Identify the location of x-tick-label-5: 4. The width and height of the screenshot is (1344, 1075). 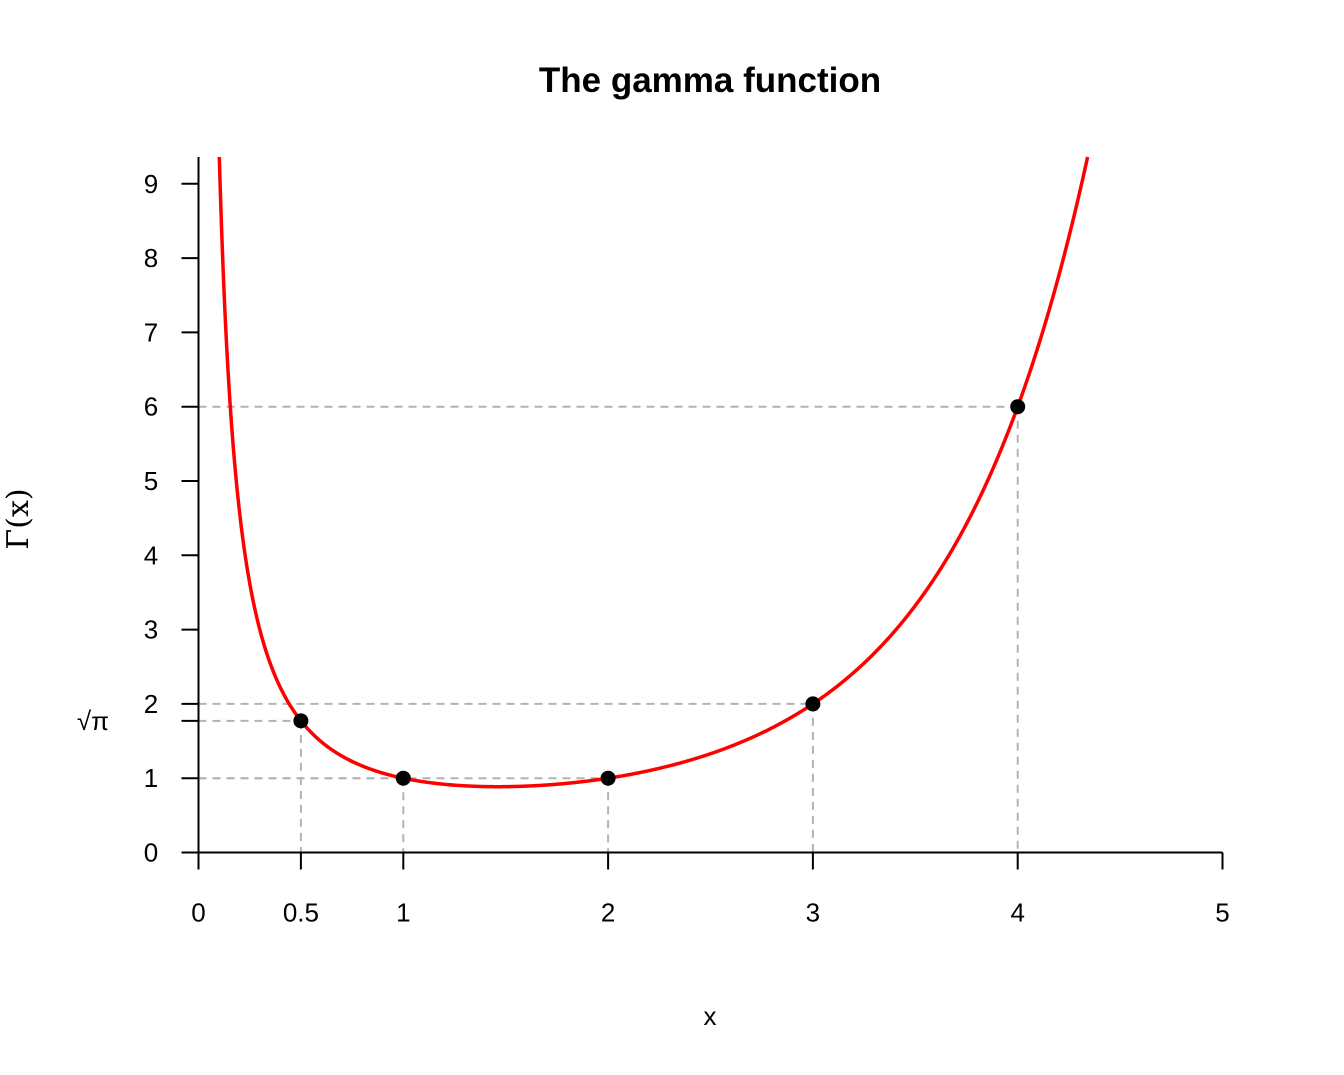
(1017, 913).